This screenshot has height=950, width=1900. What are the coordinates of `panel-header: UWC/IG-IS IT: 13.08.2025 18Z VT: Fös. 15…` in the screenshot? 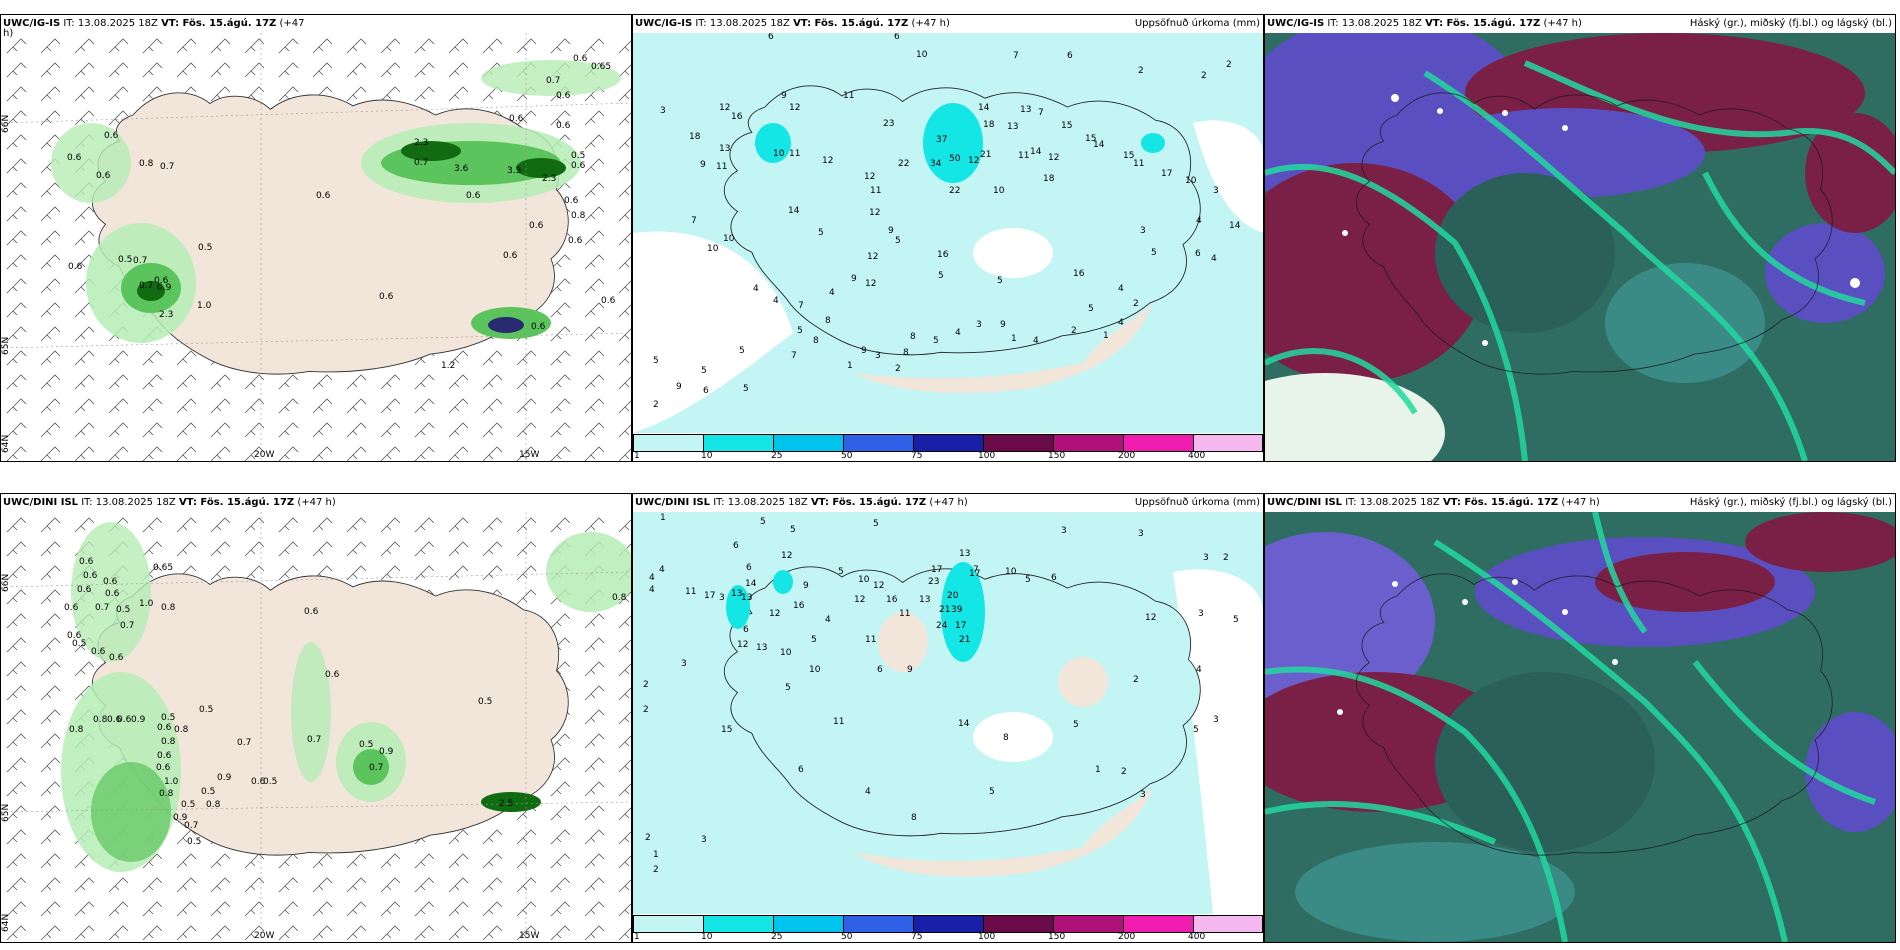 It's located at (1580, 24).